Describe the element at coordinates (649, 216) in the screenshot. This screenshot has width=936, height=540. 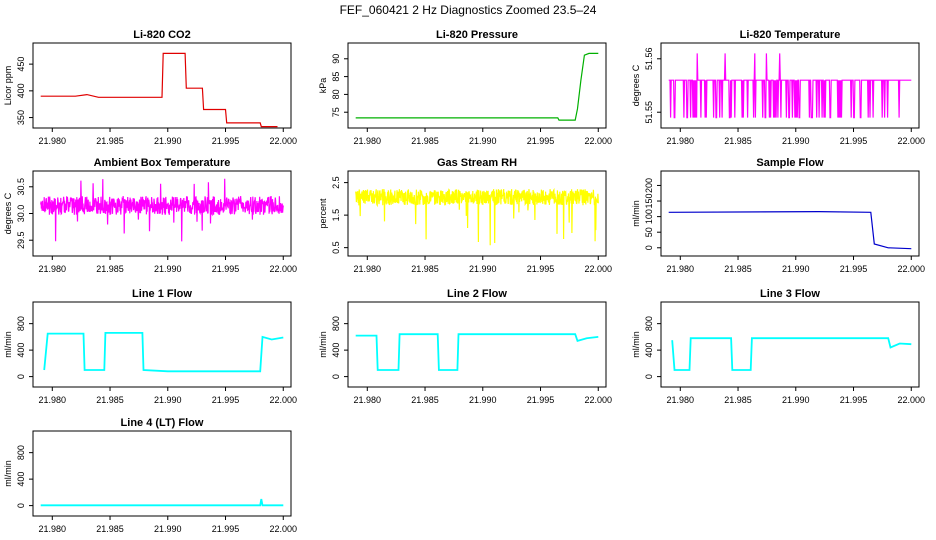
I see `y-tick-label: 100` at that location.